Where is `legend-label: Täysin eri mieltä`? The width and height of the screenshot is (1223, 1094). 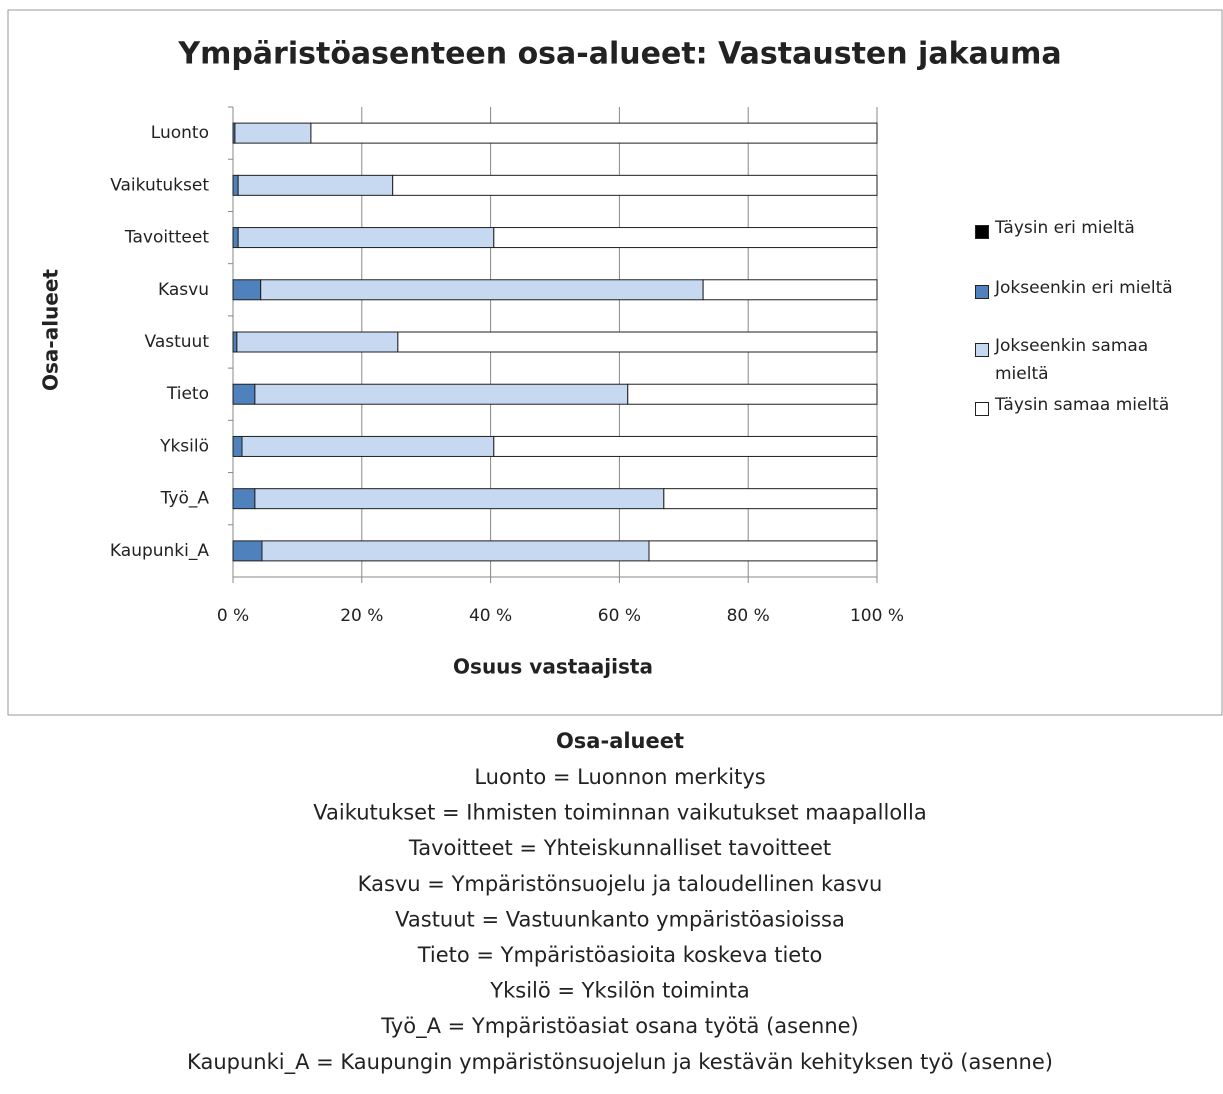
legend-label: Täysin eri mieltä is located at coordinates (1065, 228).